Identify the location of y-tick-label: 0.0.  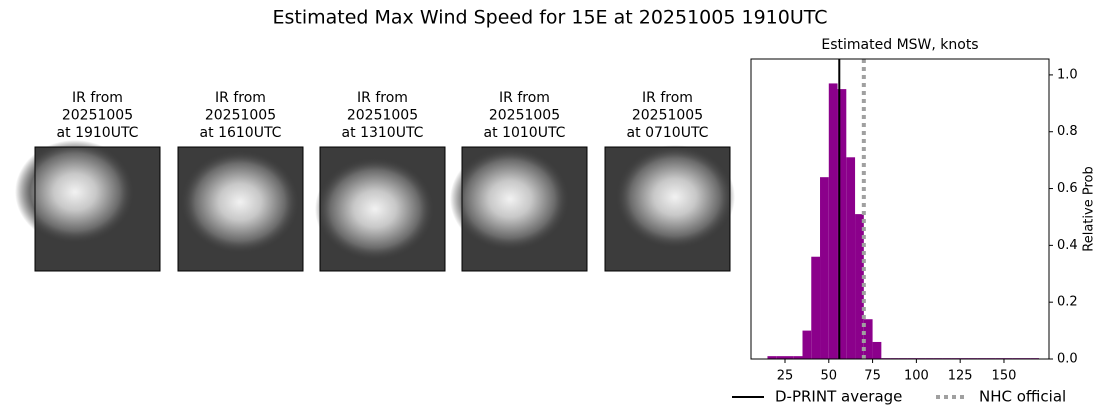
(1067, 359).